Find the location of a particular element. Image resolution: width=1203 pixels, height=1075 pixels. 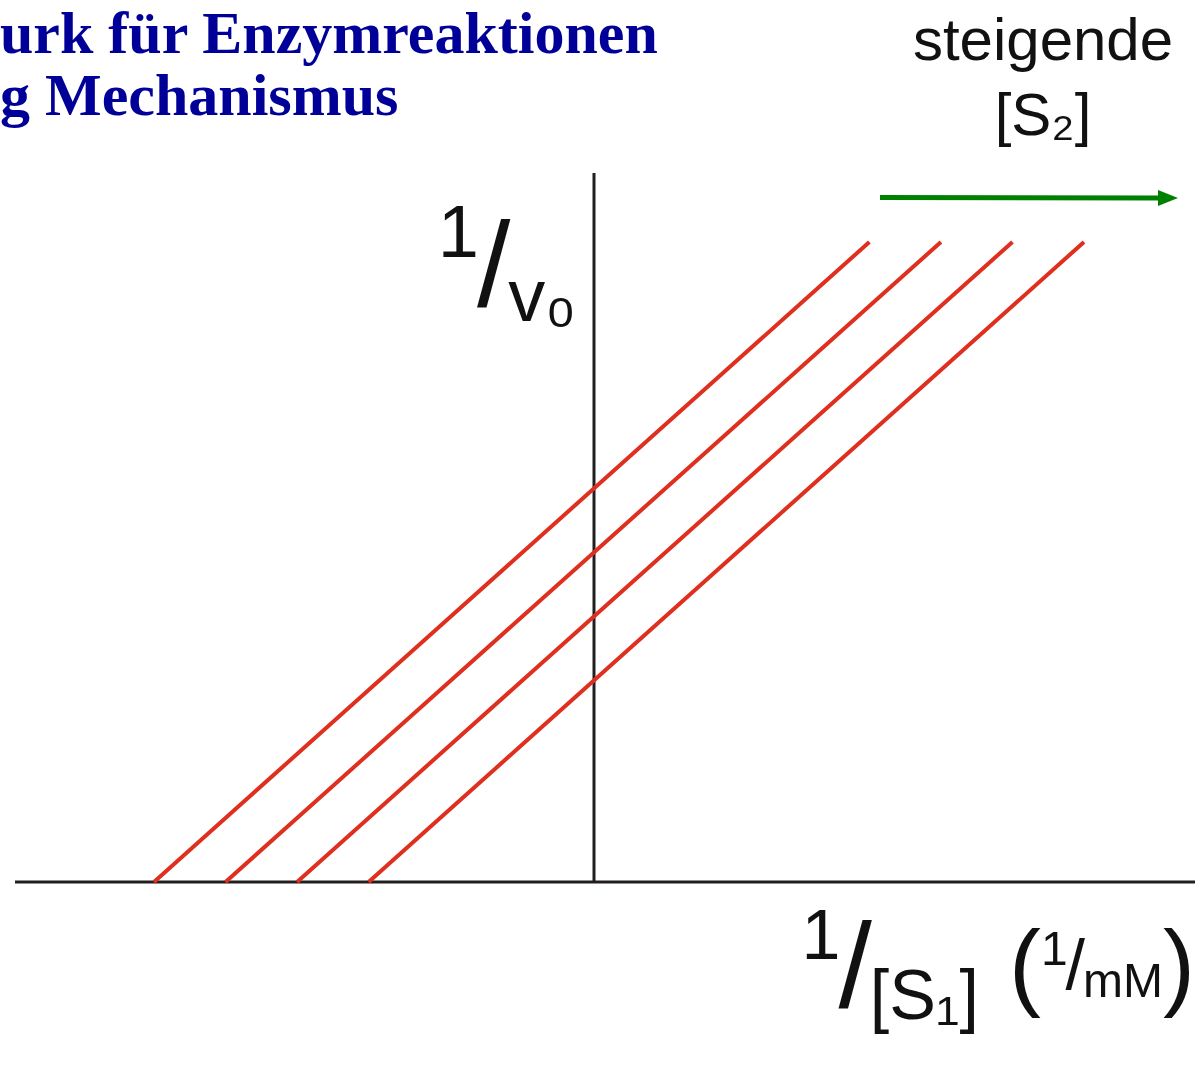

chart-title: urk für Enzymreaktionen is located at coordinates (329, 33).